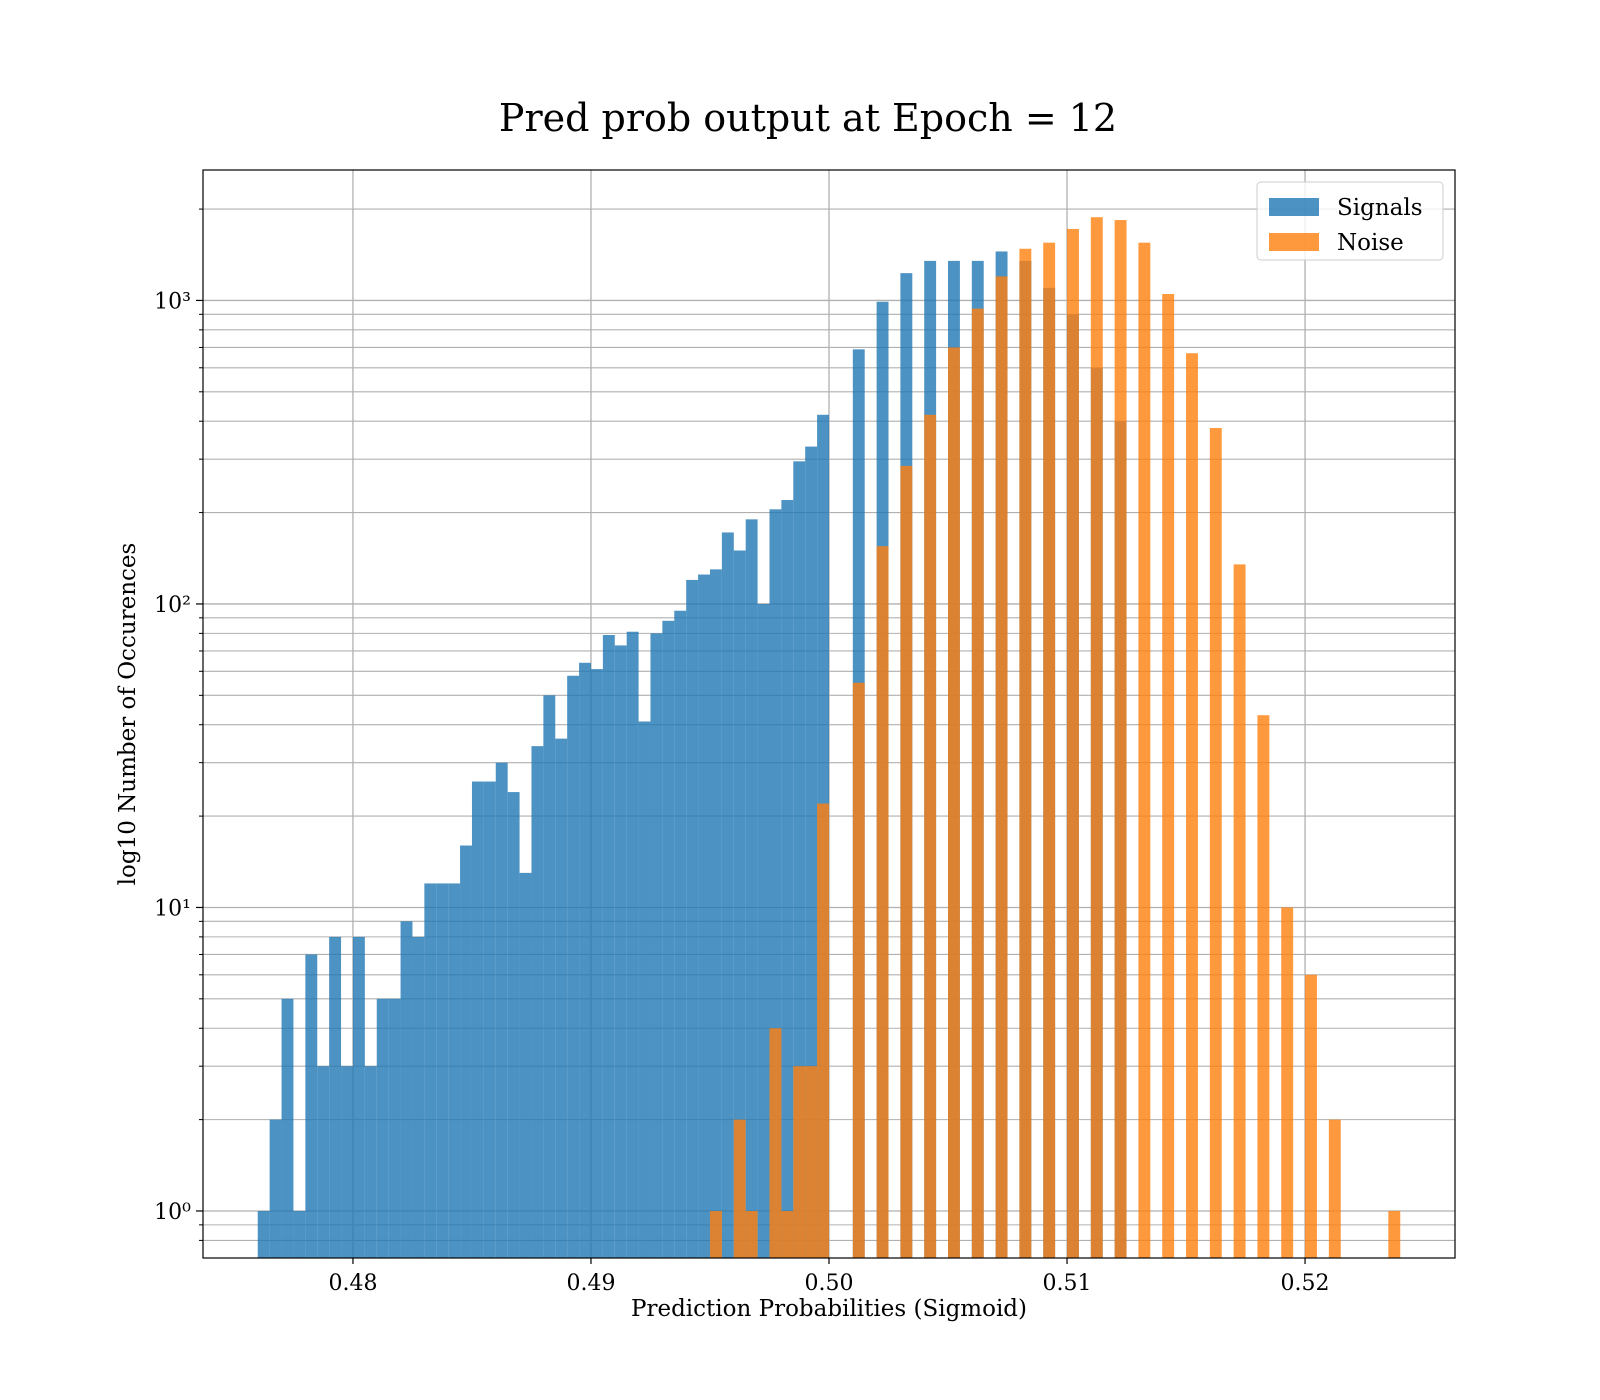 The height and width of the screenshot is (1400, 1600). Describe the element at coordinates (829, 1283) in the screenshot. I see `x-tick-label: 0.50` at that location.